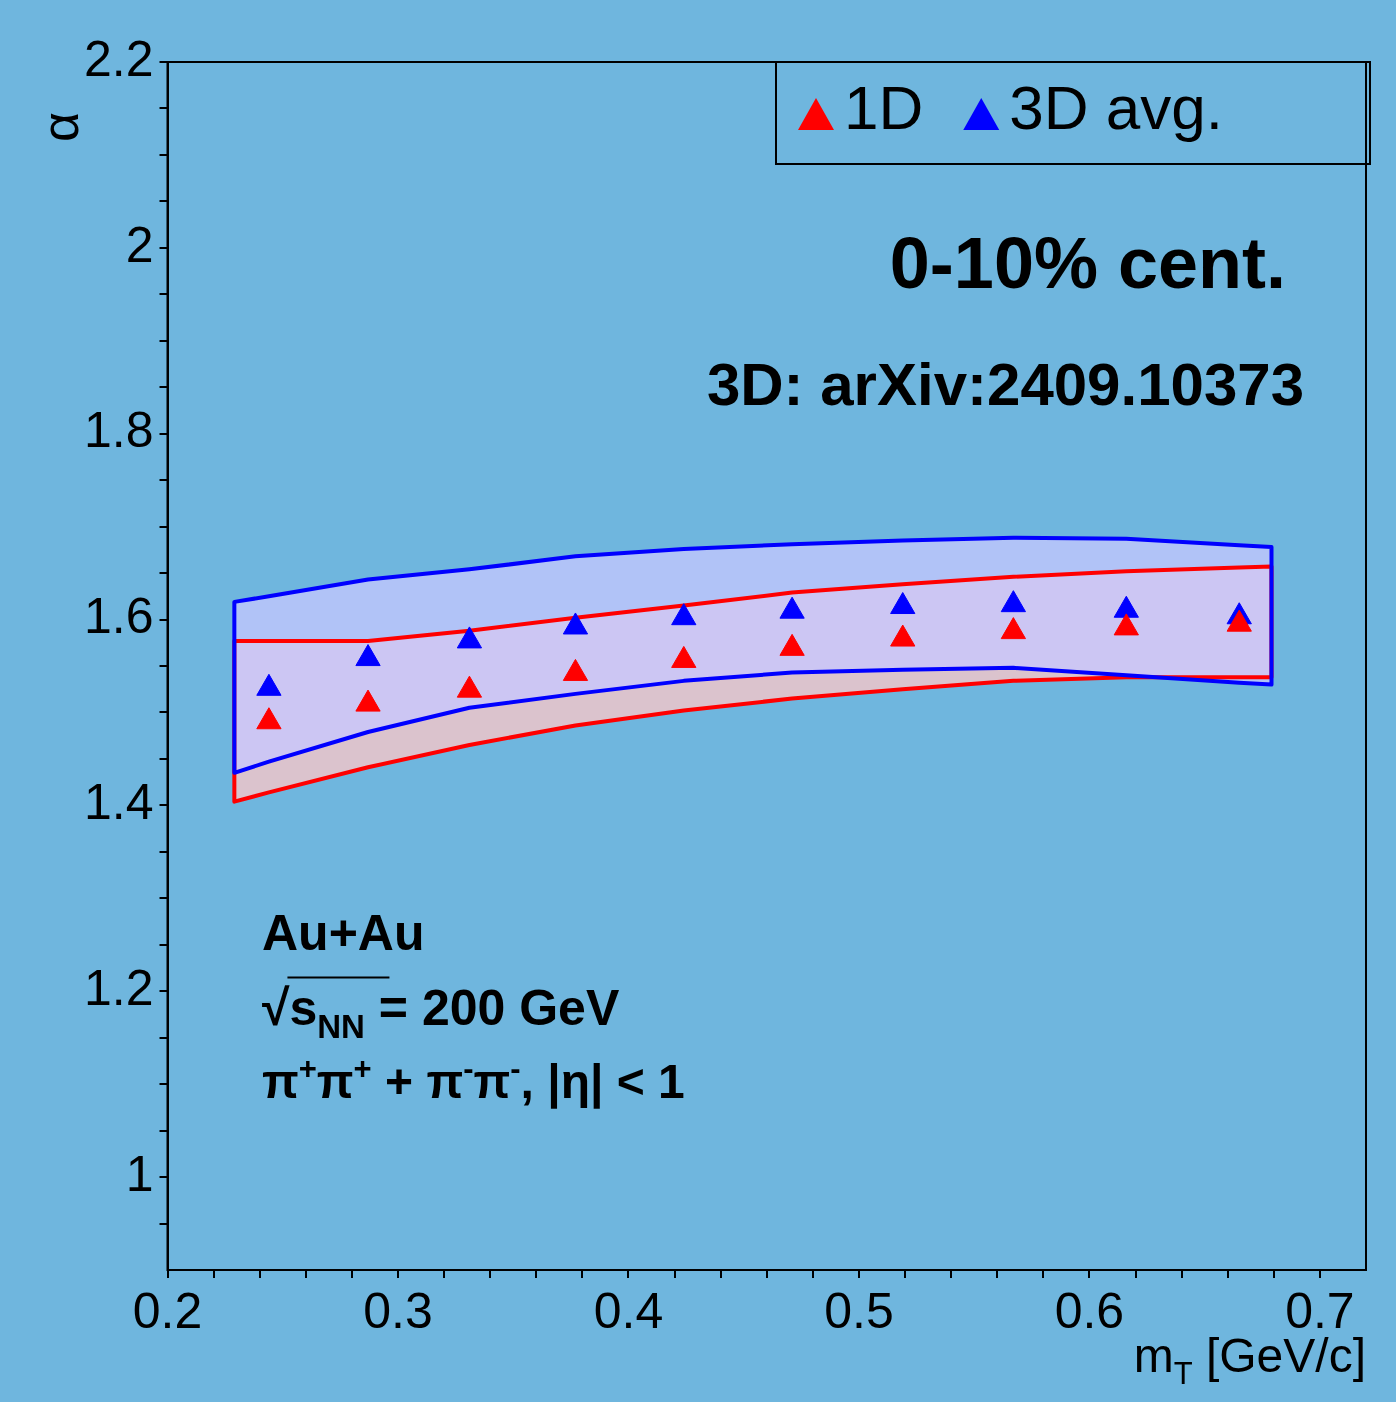  Describe the element at coordinates (859, 1310) in the screenshot. I see `x-tick-label: 0.5` at that location.